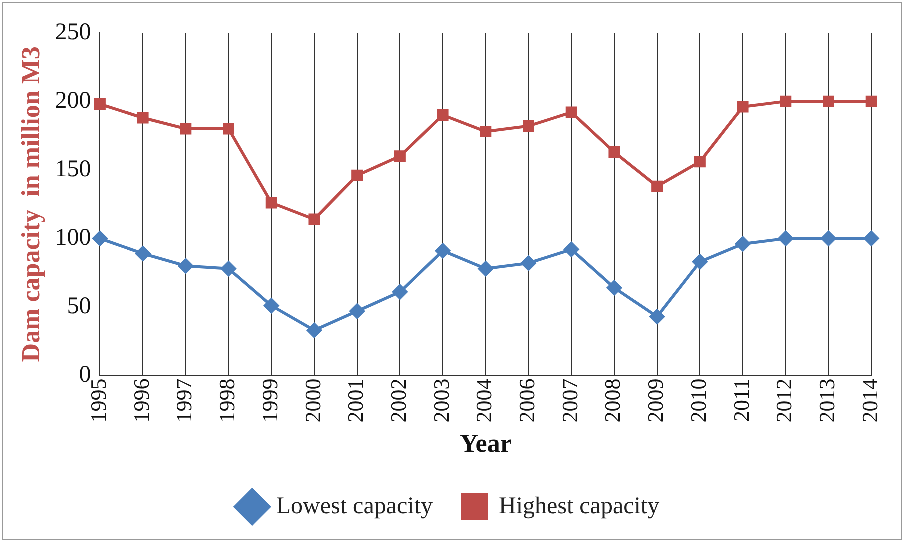 The width and height of the screenshot is (906, 544). Describe the element at coordinates (313, 400) in the screenshot. I see `x-tick-label: 2000` at that location.